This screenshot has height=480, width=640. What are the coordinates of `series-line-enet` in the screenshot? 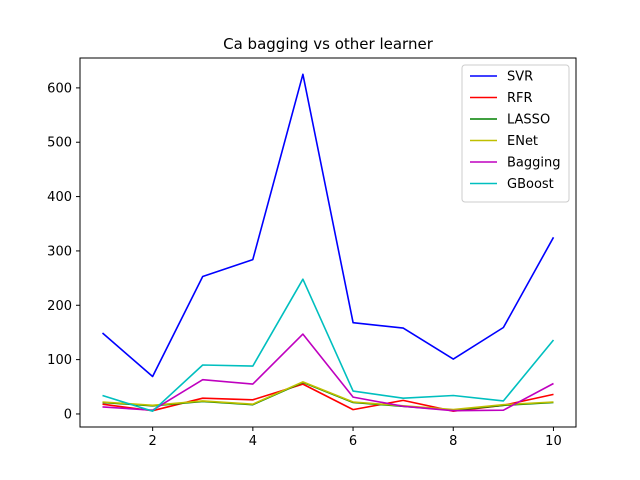 It's located at (328, 396).